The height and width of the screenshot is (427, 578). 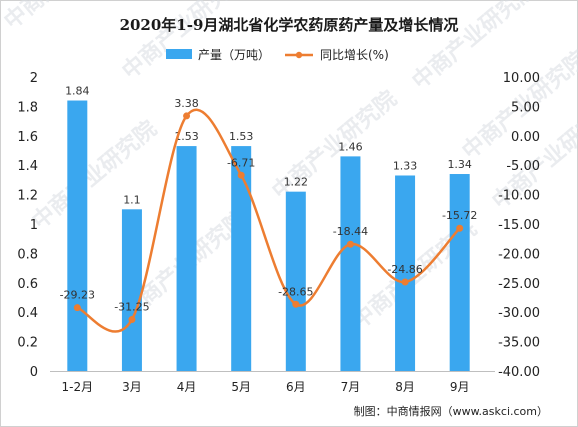 I want to click on bar-data-label: 1.34, so click(x=459, y=164).